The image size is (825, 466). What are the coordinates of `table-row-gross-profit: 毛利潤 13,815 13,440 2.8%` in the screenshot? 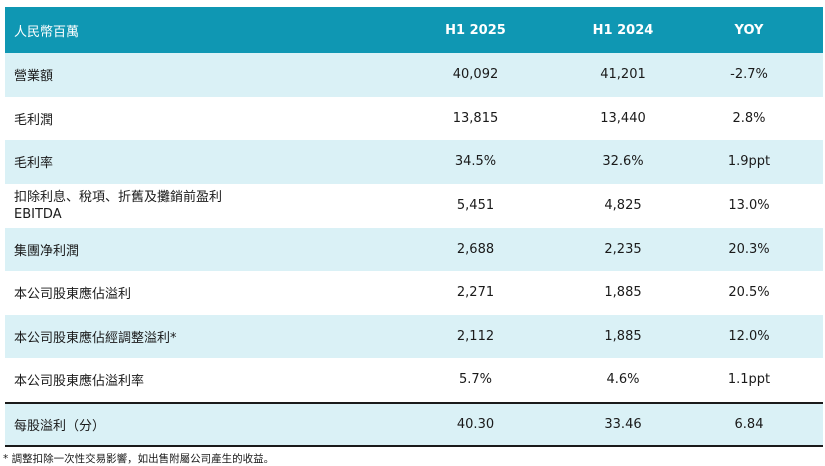 It's located at (414, 118).